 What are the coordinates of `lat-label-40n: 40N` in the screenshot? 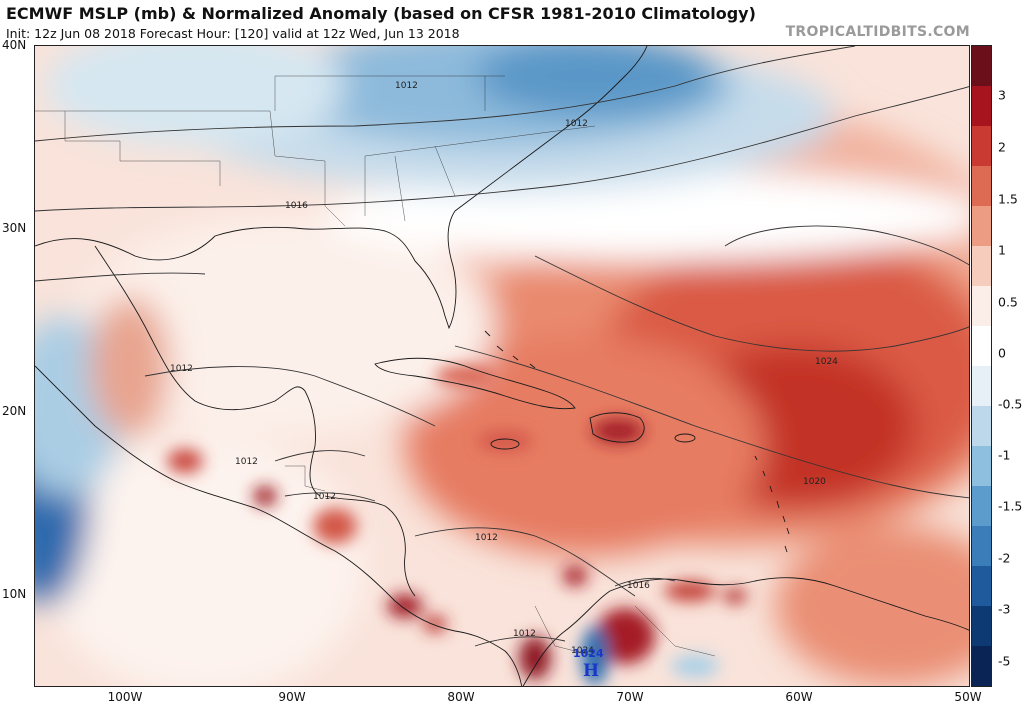 It's located at (14, 45).